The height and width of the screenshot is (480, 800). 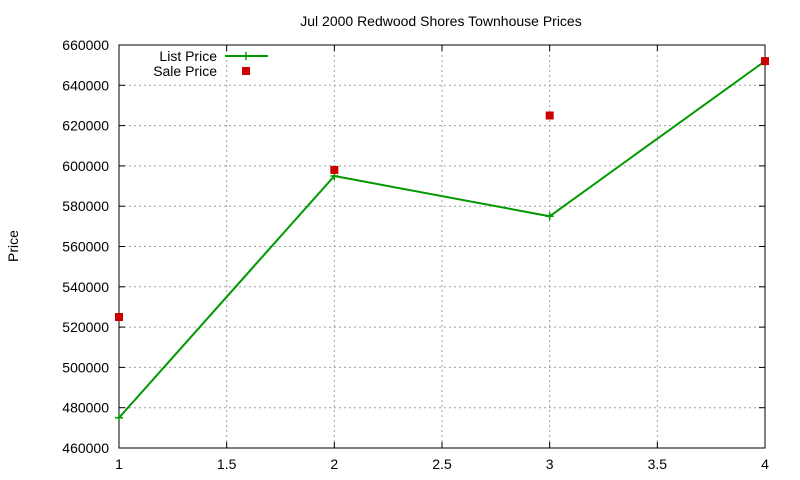 What do you see at coordinates (13, 246) in the screenshot?
I see `y-axis-label: Price` at bounding box center [13, 246].